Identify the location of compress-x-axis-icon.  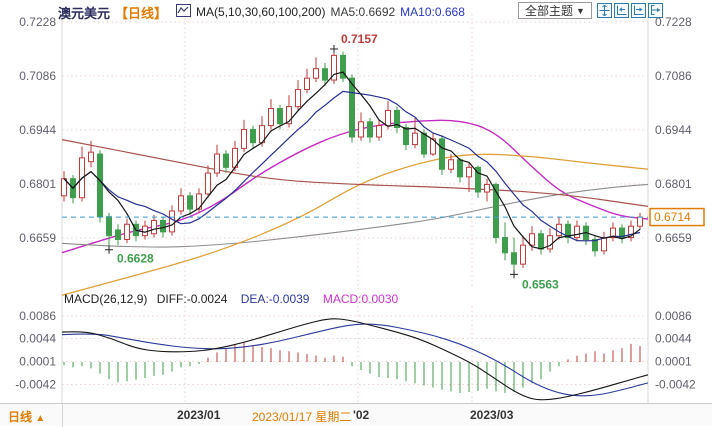
(622, 10).